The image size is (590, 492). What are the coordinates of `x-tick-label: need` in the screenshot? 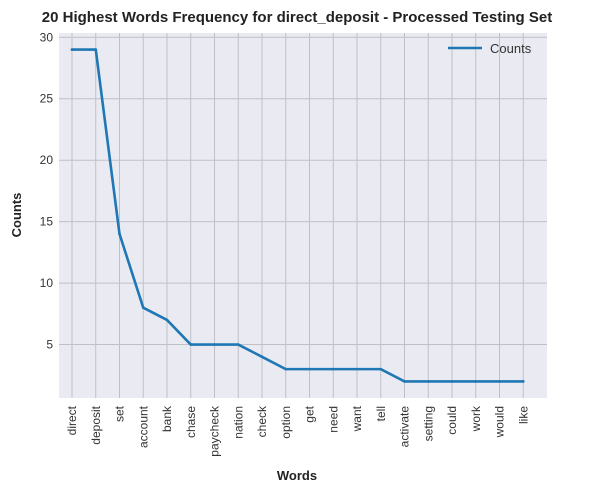 It's located at (333, 419).